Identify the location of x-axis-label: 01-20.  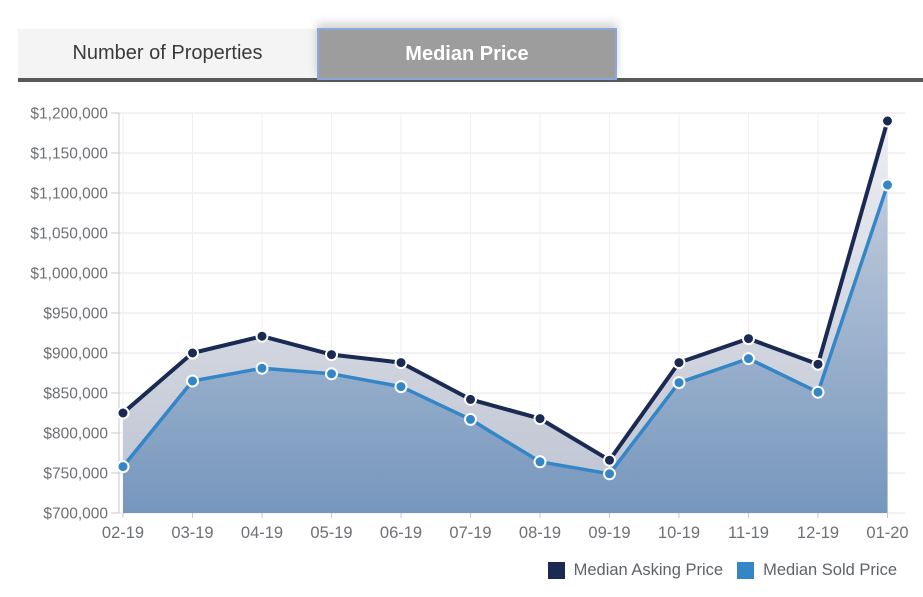
(887, 533).